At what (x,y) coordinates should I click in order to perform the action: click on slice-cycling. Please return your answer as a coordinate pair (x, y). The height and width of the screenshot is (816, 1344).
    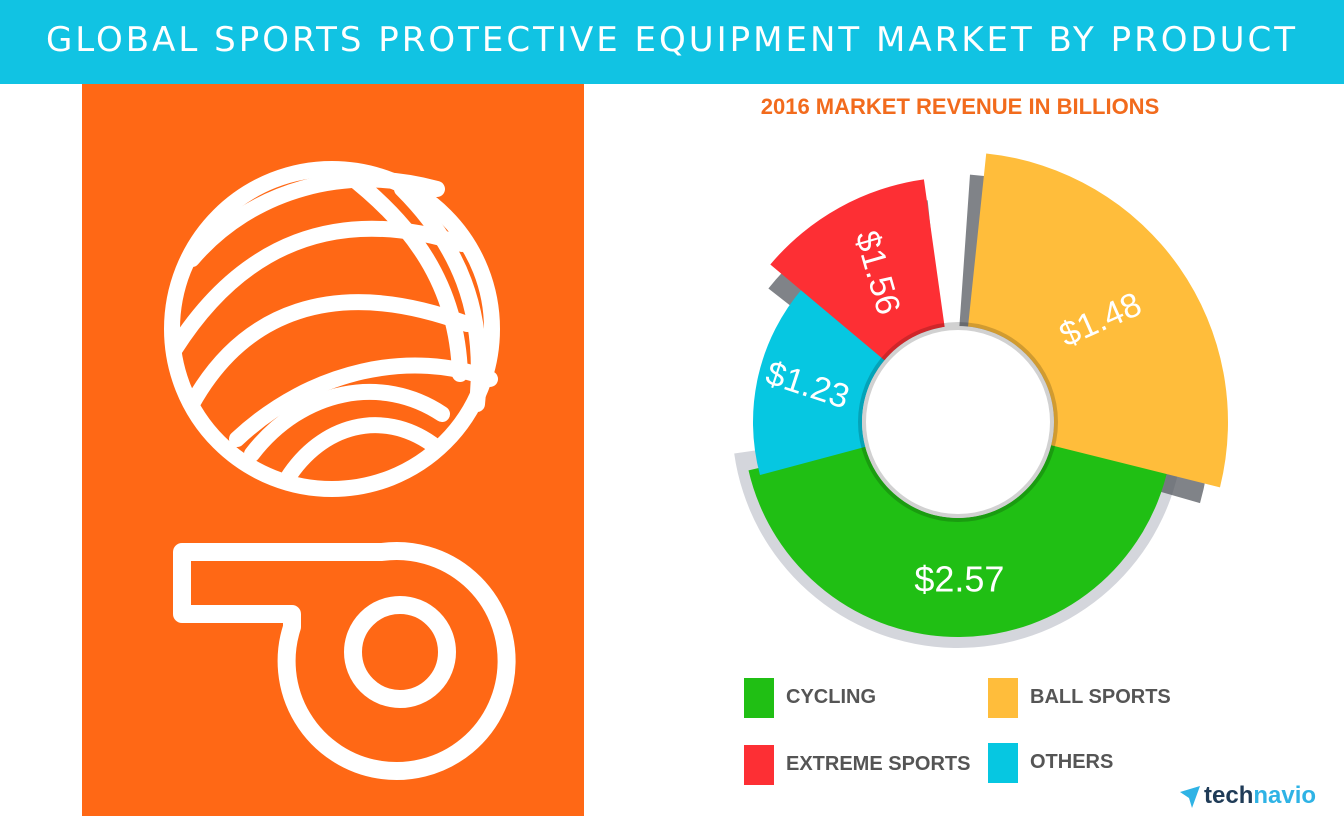
    Looking at the image, I should click on (958, 539).